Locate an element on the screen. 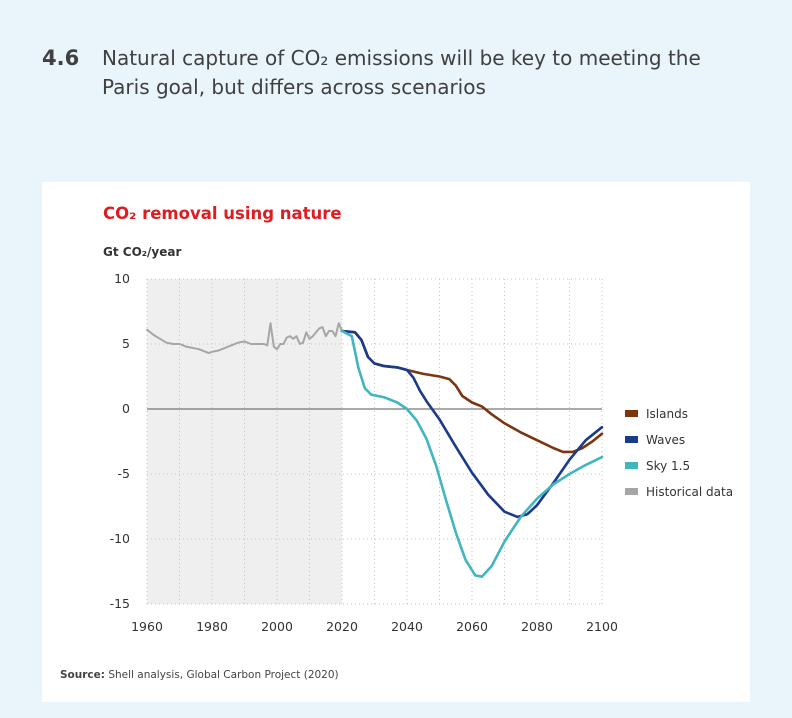  y-tick-label: 0 is located at coordinates (126, 408).